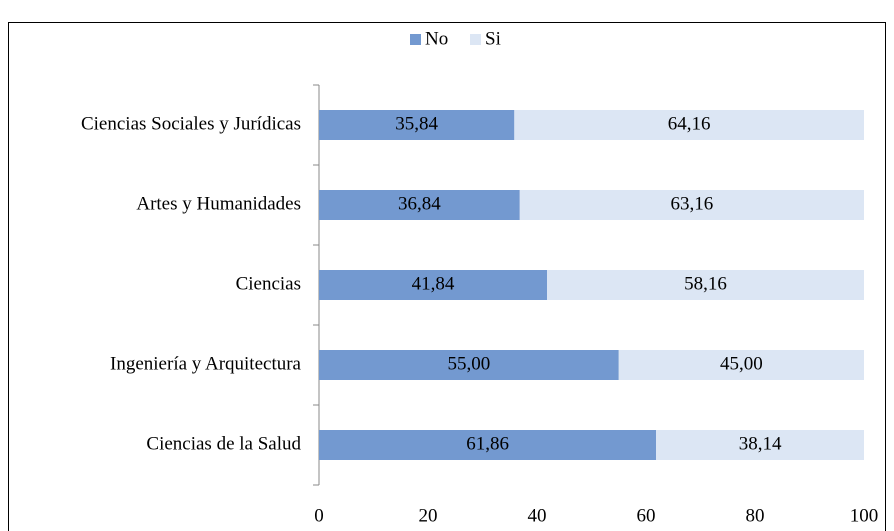  I want to click on data-label: 58,16, so click(705, 283).